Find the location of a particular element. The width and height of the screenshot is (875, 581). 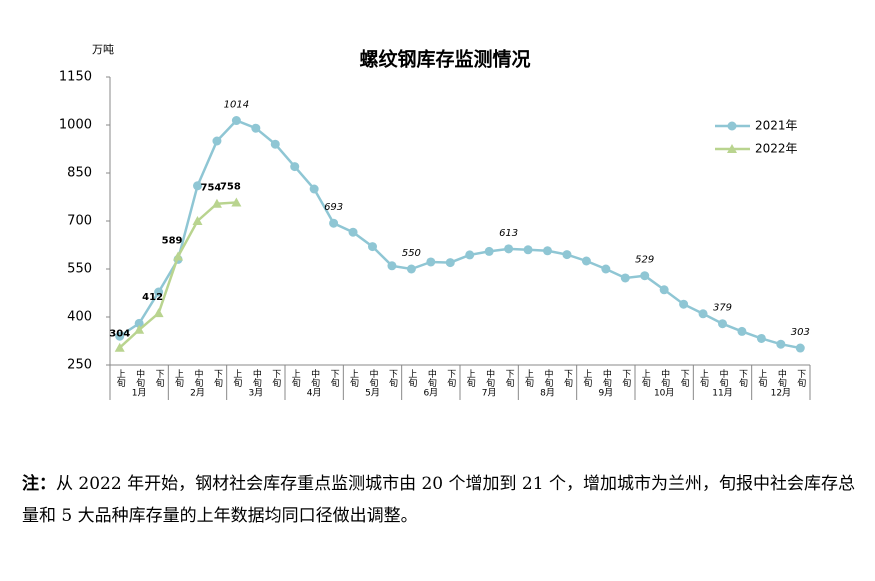

group-label: 8月 is located at coordinates (547, 393).